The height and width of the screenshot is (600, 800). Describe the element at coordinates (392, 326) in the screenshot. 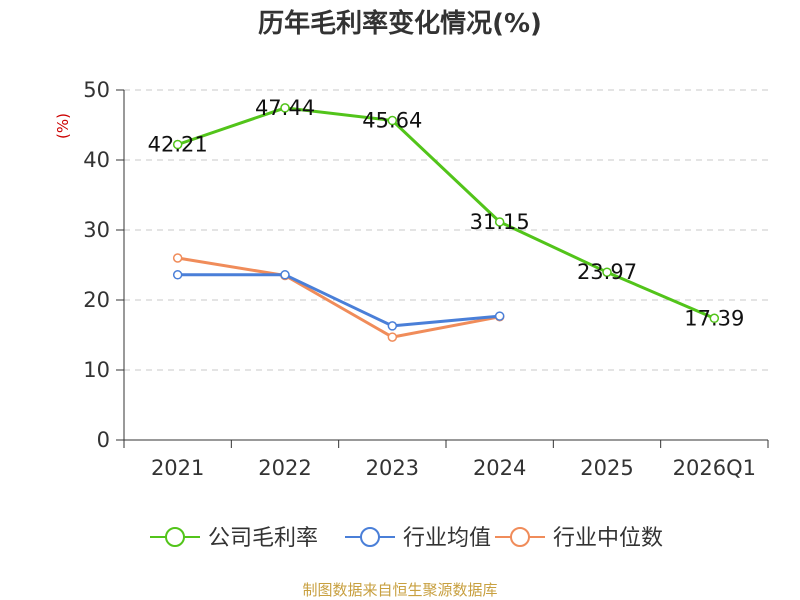

I see `series-1-point-2023` at that location.